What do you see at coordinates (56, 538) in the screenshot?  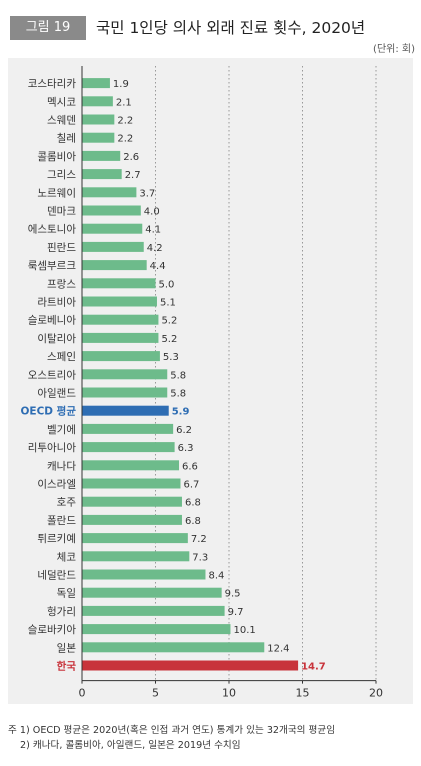 I see `category-label-25: 튀르키예` at bounding box center [56, 538].